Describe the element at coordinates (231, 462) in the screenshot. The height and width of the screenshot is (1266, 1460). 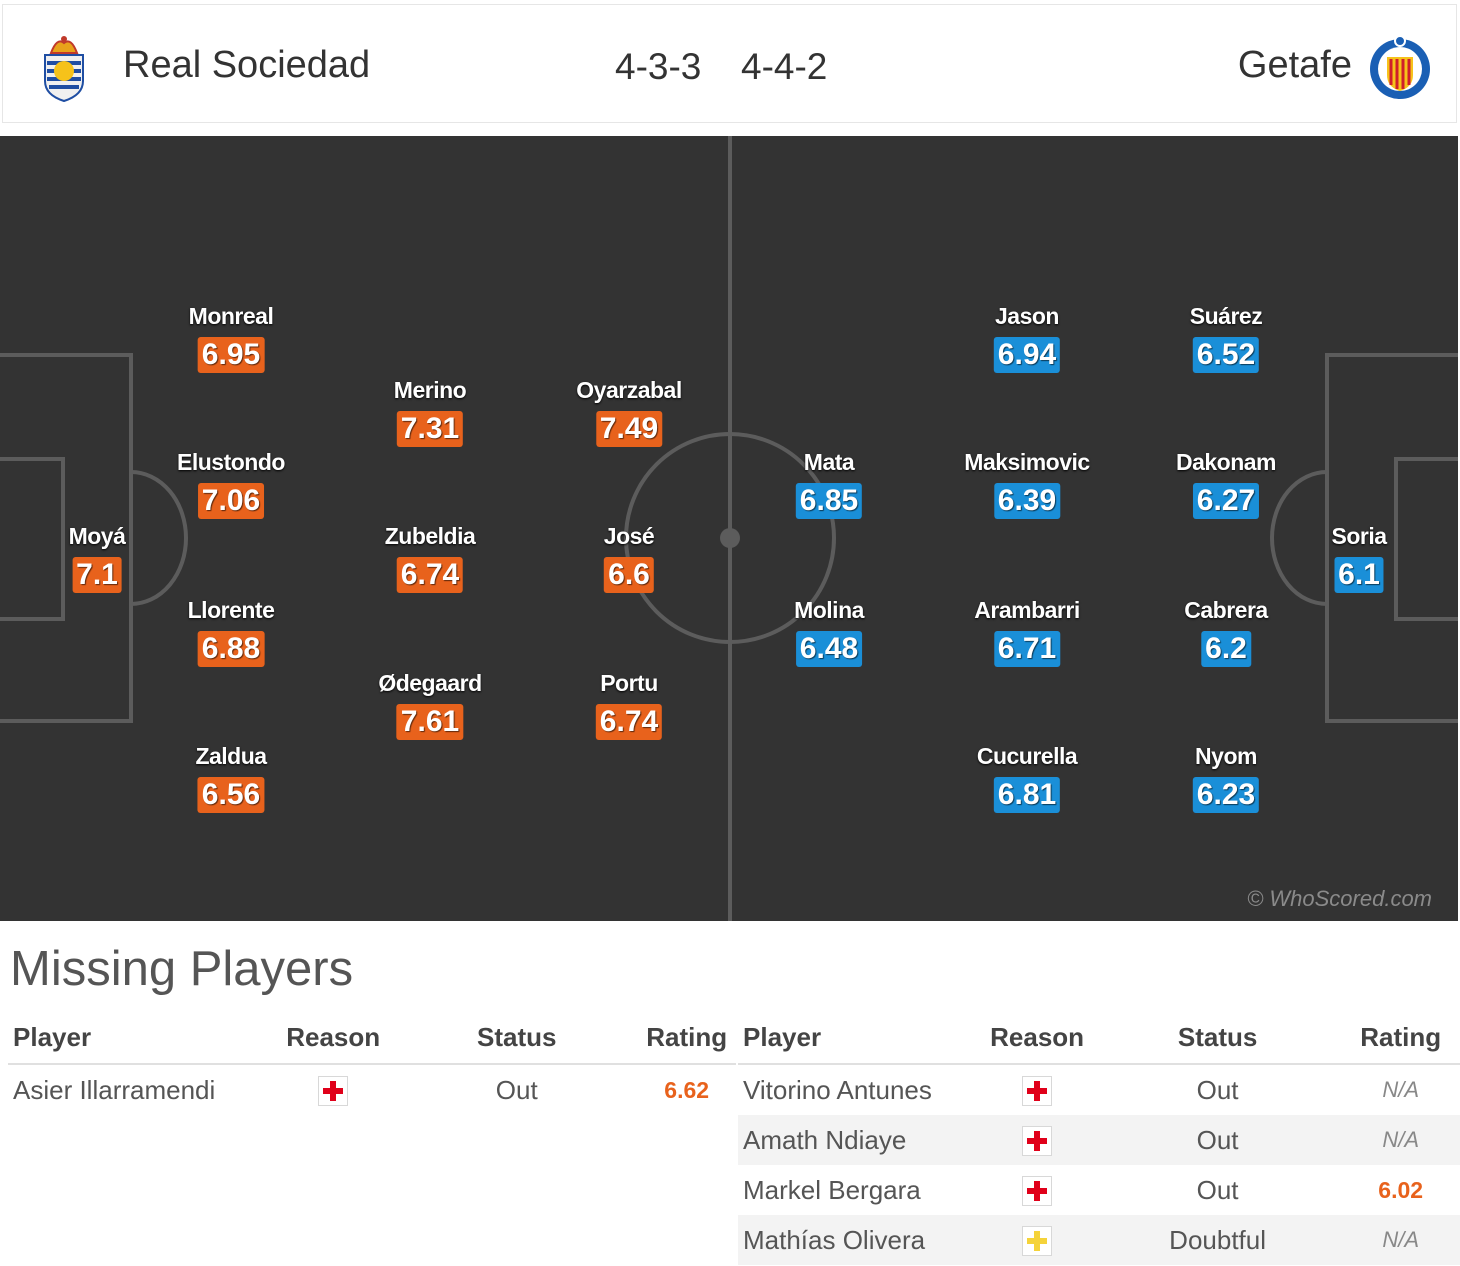
I see `player-name: Elustondo` at that location.